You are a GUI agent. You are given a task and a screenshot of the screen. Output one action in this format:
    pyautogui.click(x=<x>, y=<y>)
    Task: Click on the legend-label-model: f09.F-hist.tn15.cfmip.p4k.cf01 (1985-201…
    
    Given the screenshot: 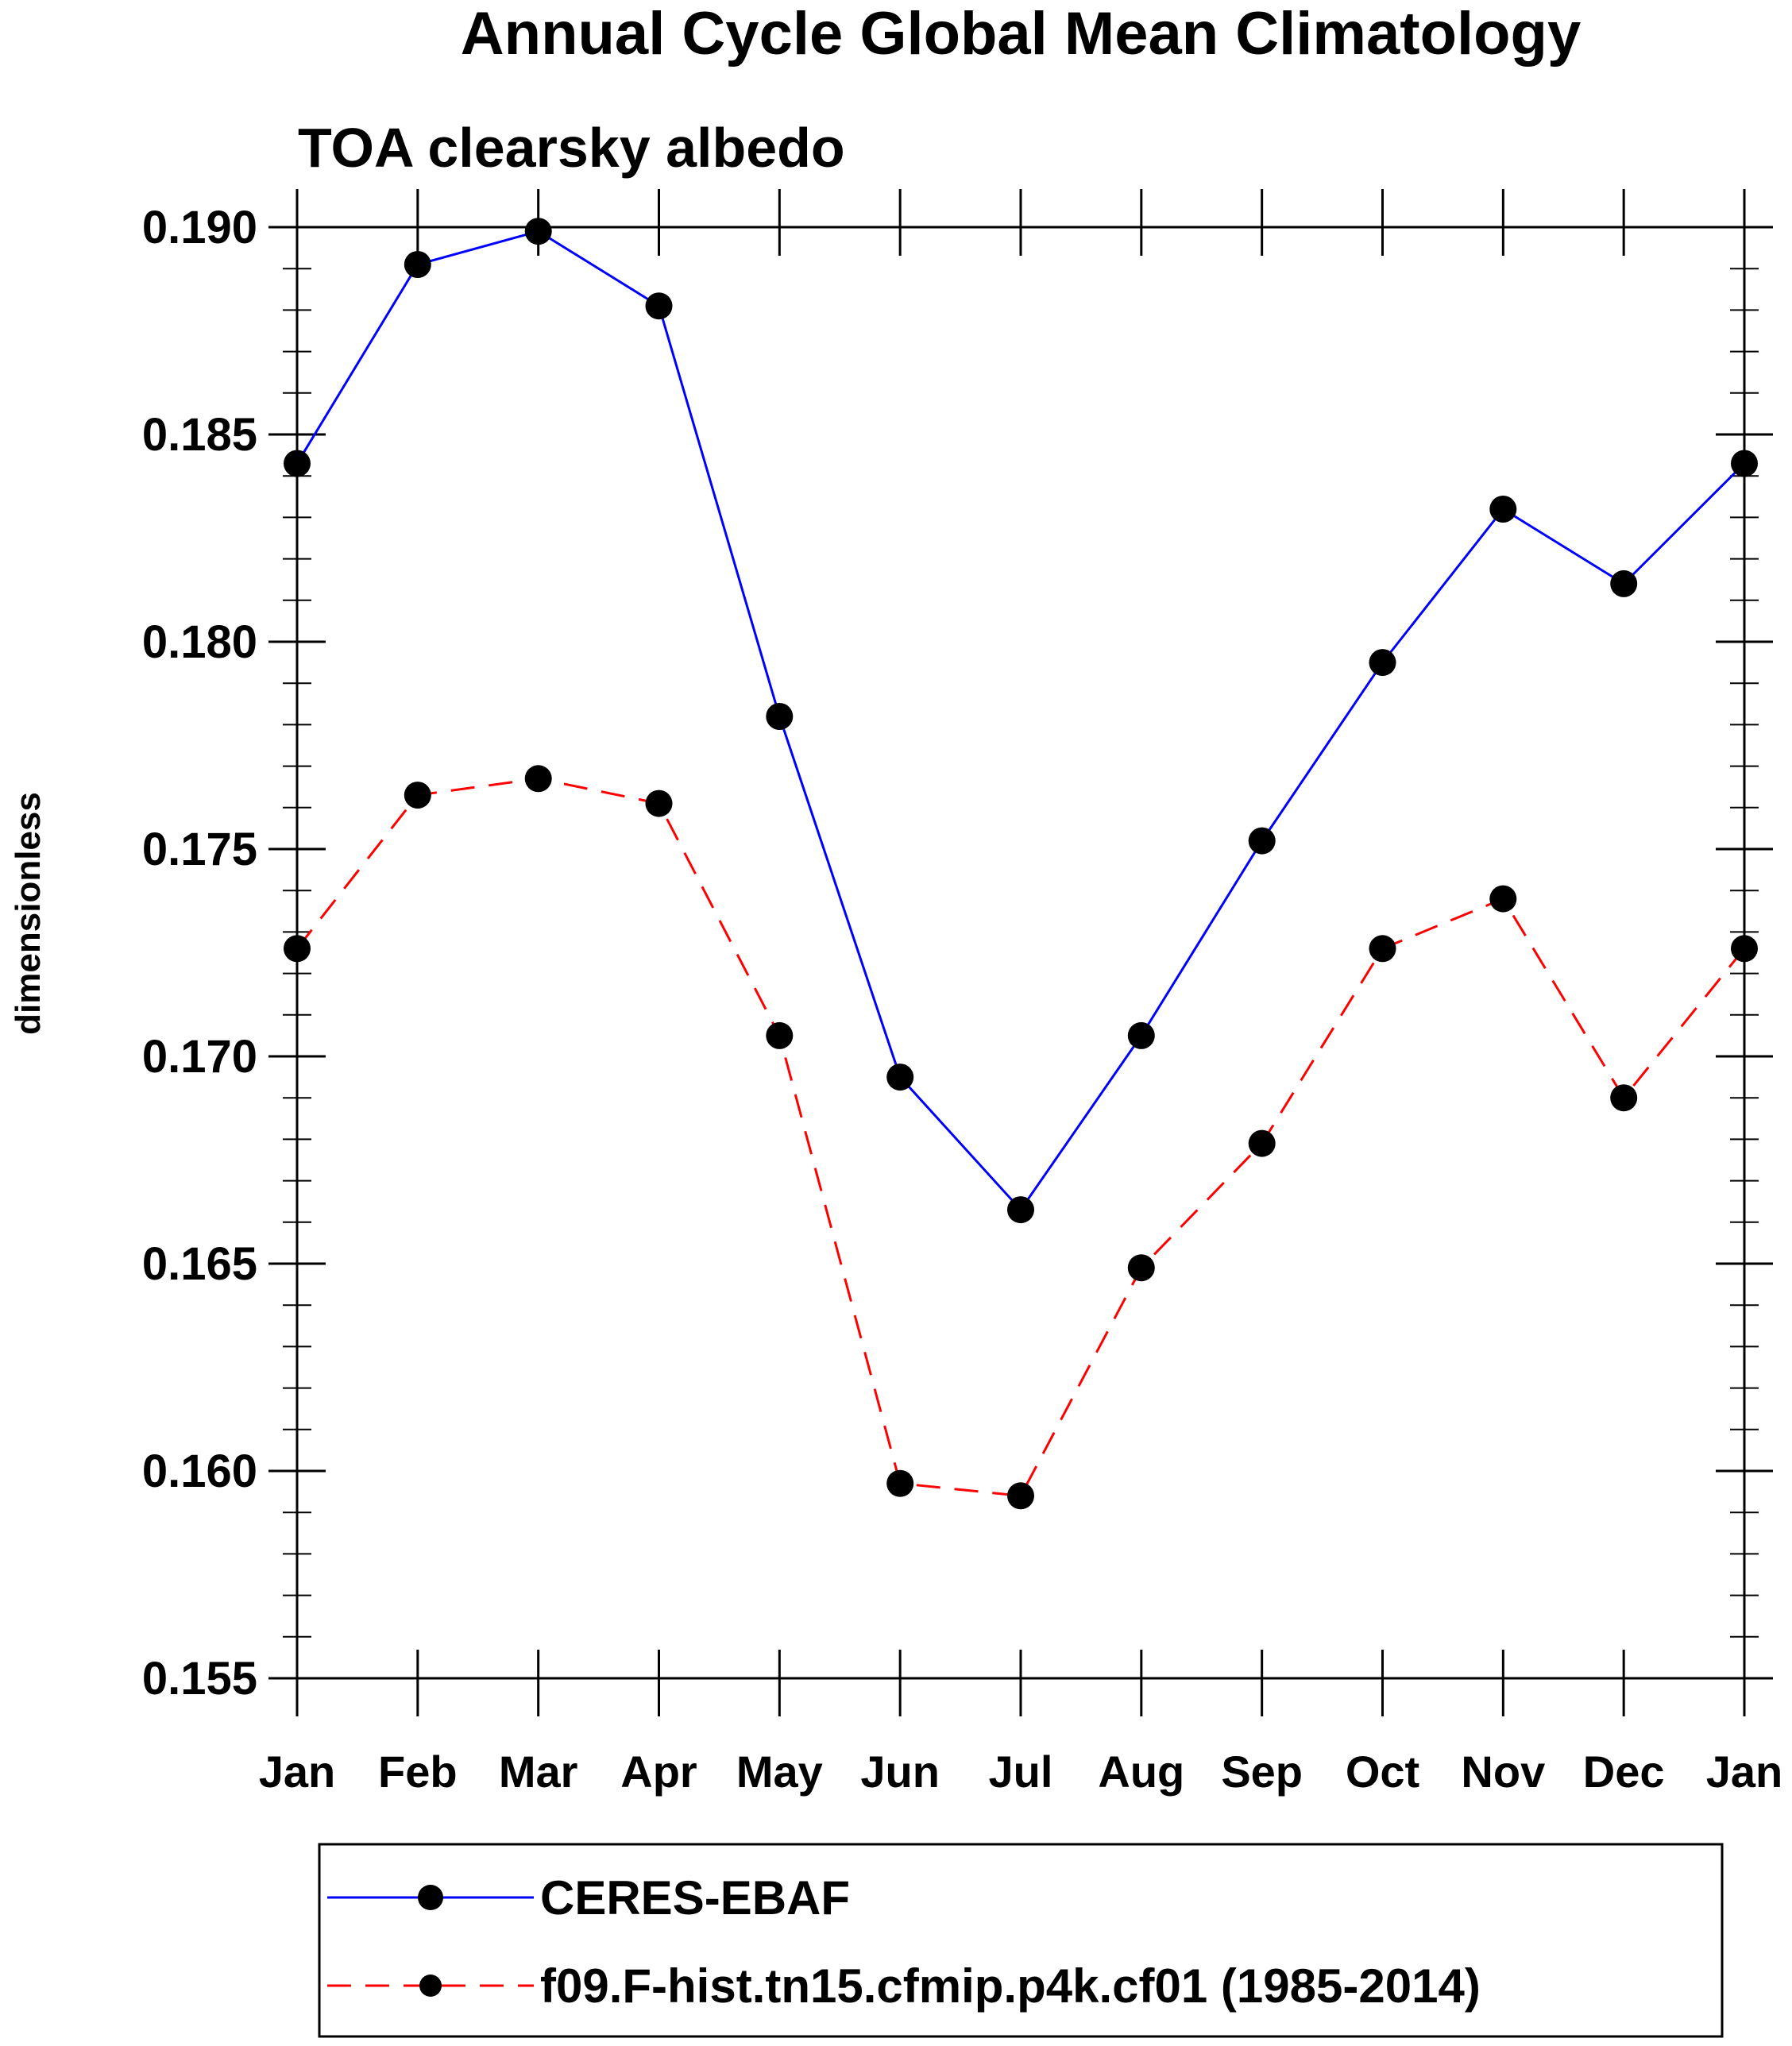 What is the action you would take?
    pyautogui.click(x=1010, y=1986)
    